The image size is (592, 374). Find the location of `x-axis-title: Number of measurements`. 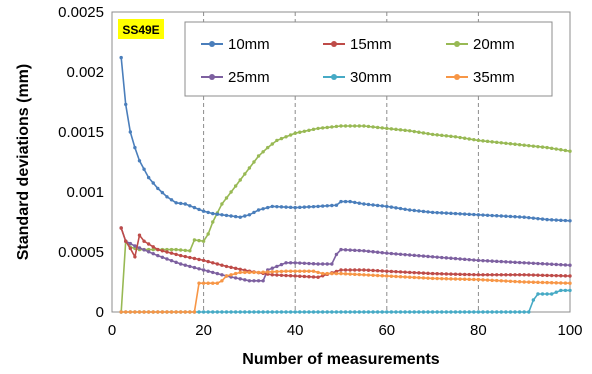

x-axis-title: Number of measurements is located at coordinates (340, 359).